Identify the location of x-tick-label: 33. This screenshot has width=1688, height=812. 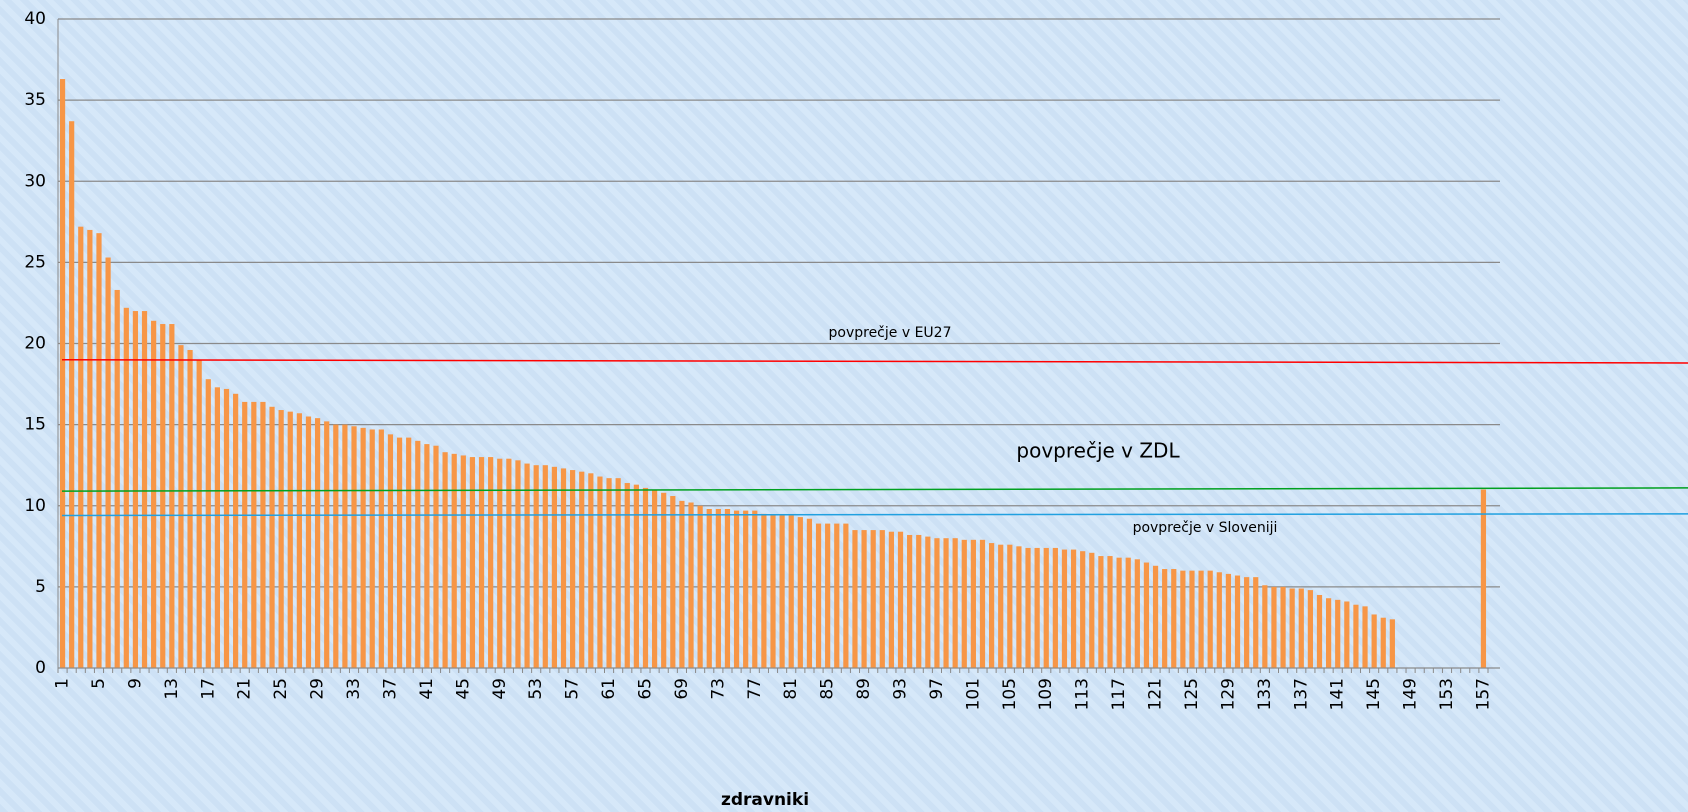
(354, 689).